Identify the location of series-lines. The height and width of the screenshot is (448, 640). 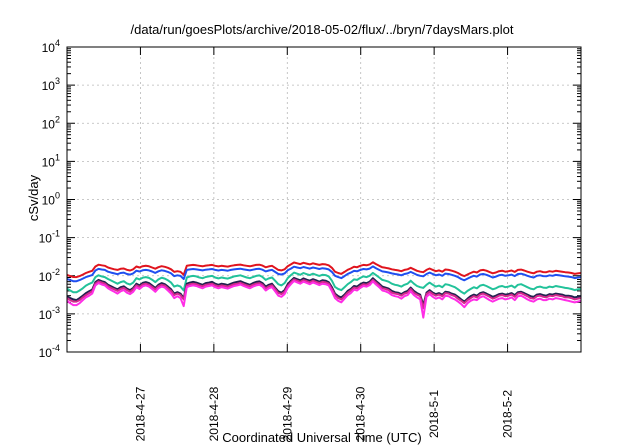
(324, 290).